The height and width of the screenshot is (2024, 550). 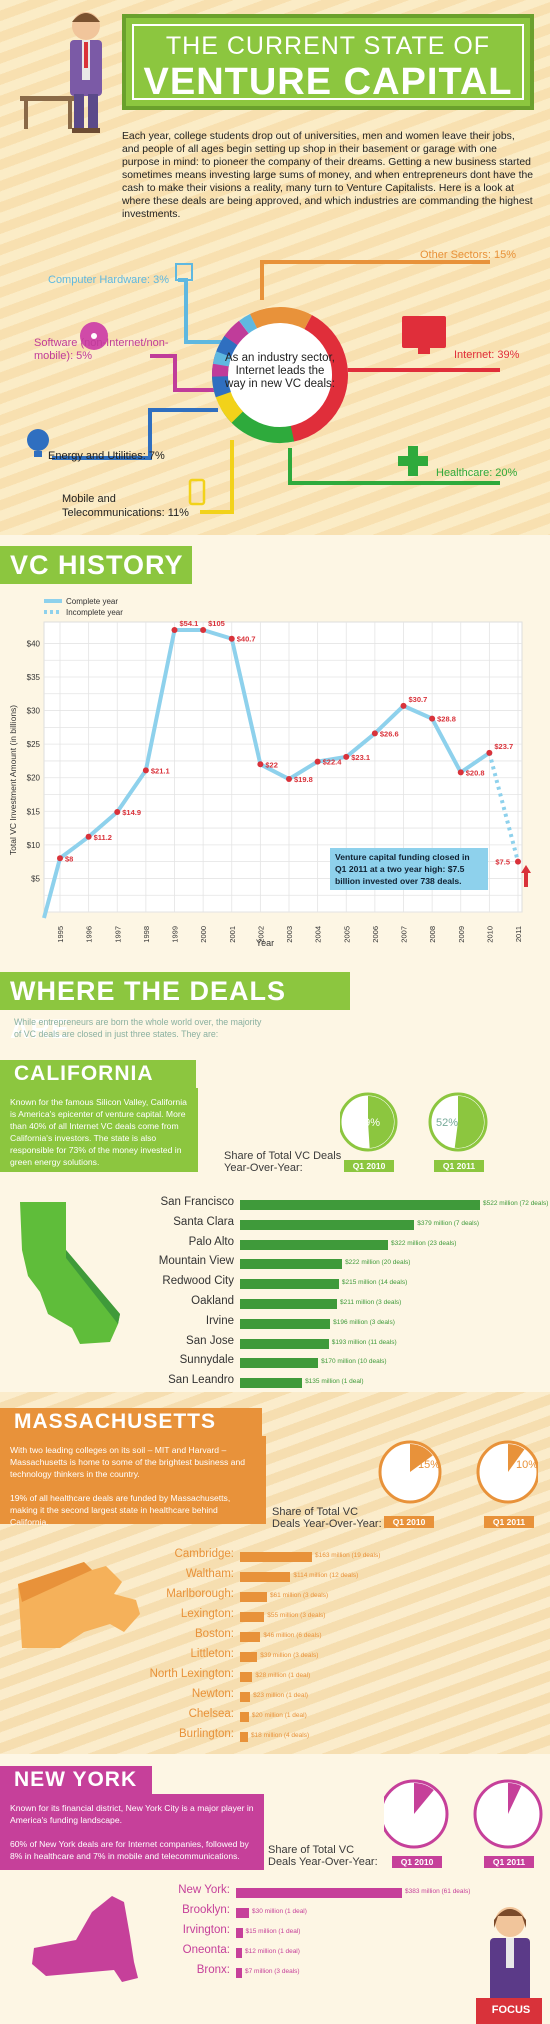 I want to click on city-row: Cambridge: $163 million (19 deals), so click(x=275, y=1558).